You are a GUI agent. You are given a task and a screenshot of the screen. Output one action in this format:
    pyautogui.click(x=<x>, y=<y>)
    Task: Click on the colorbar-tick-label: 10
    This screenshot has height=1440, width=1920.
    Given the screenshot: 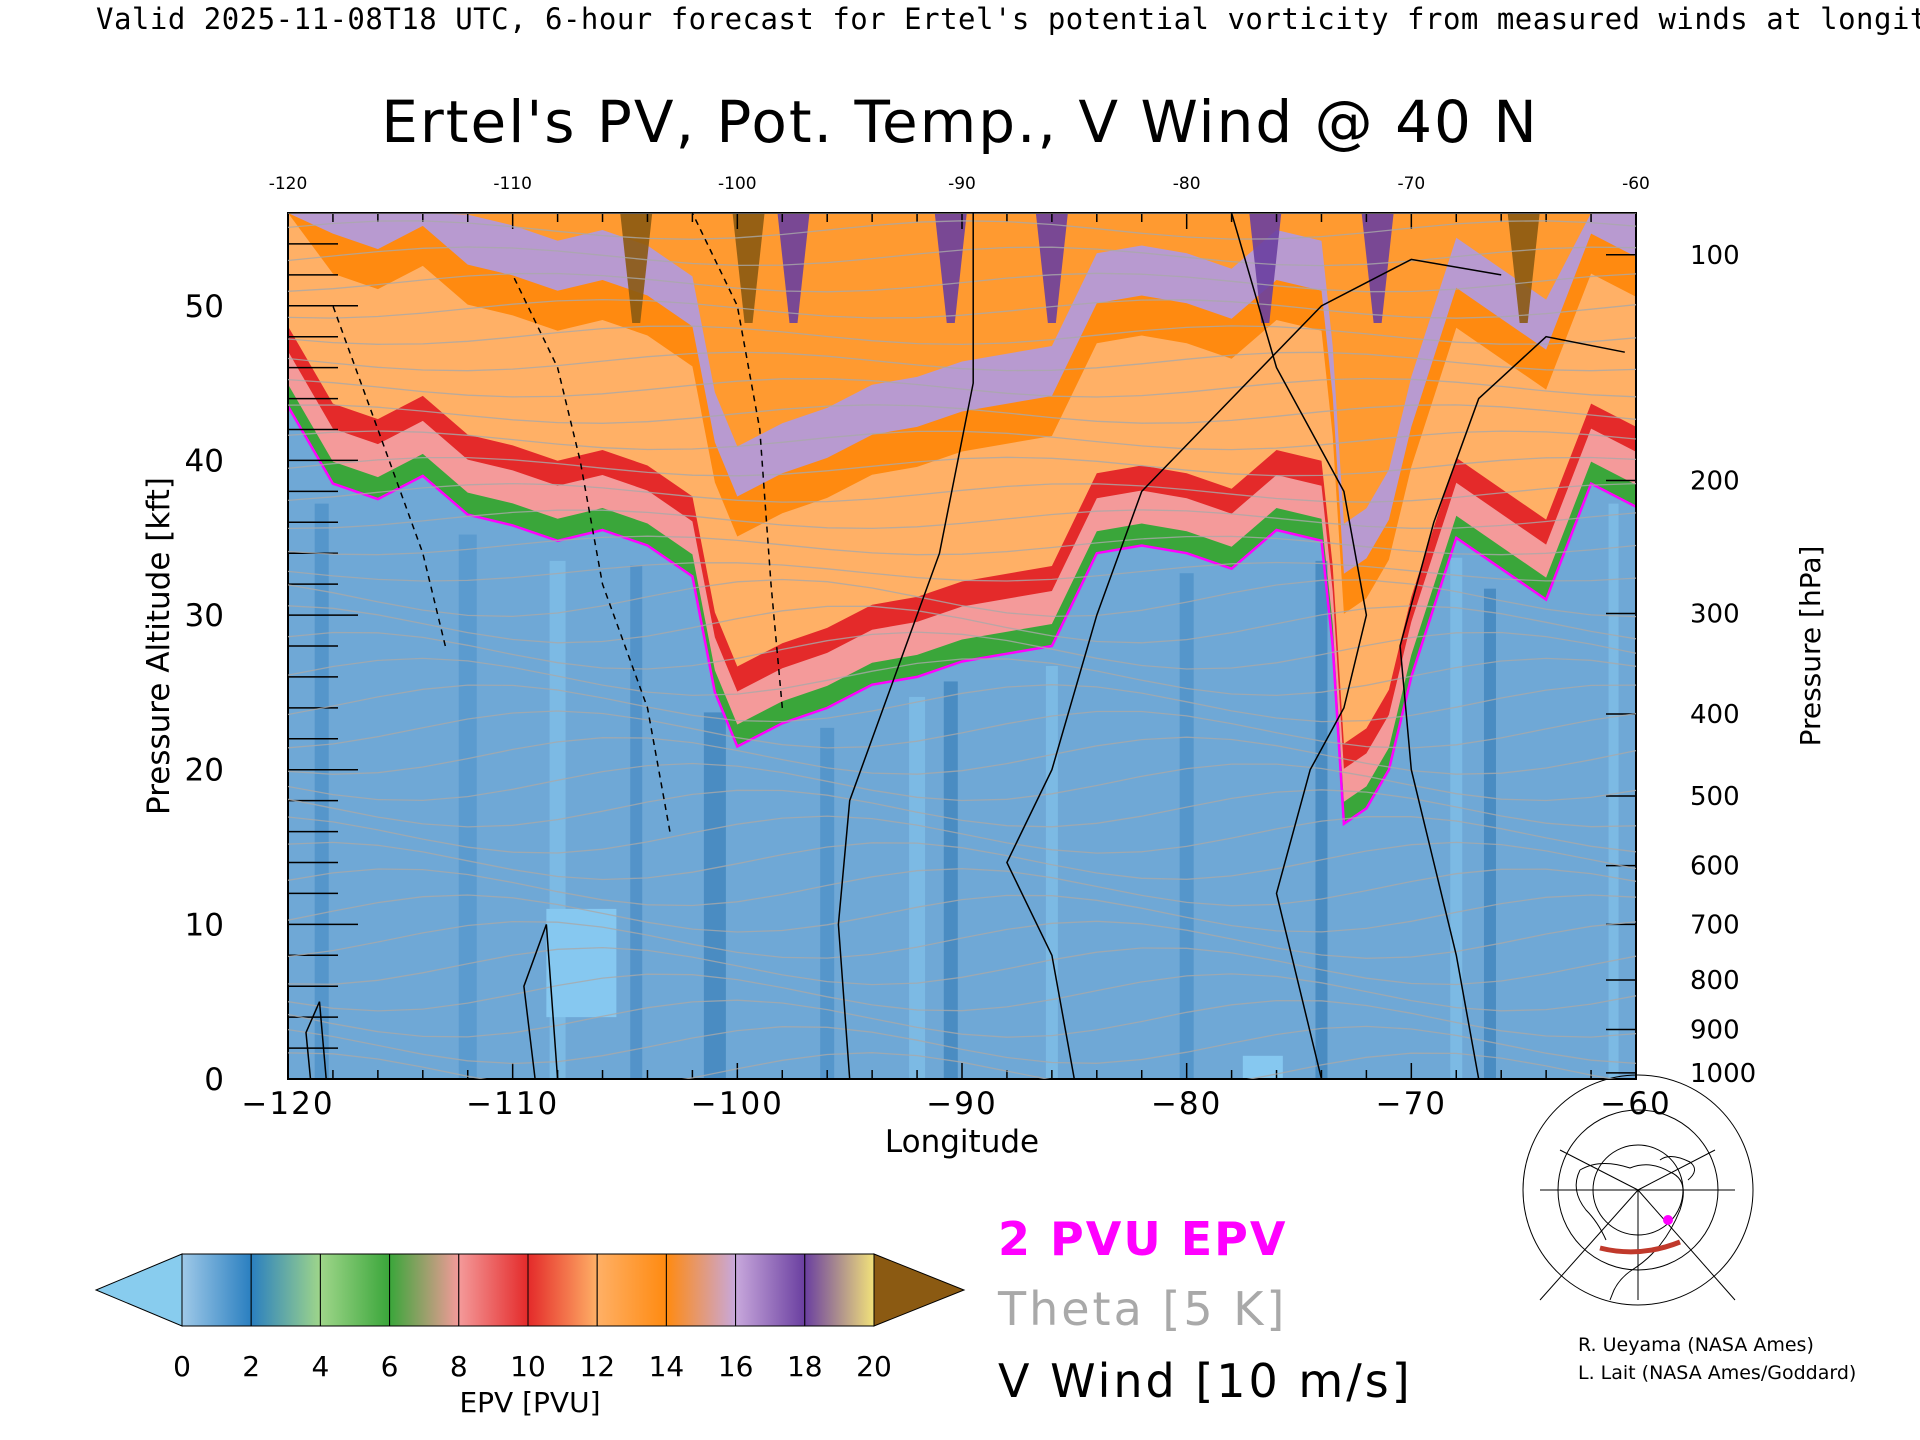 What is the action you would take?
    pyautogui.click(x=528, y=1366)
    